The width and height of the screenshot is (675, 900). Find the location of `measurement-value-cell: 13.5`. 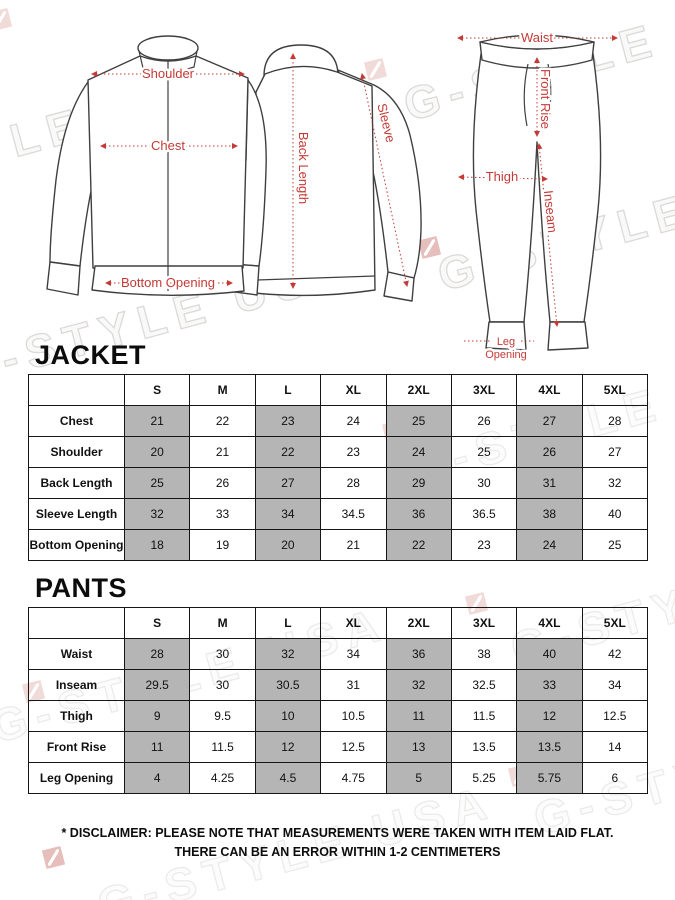

measurement-value-cell: 13.5 is located at coordinates (484, 747).